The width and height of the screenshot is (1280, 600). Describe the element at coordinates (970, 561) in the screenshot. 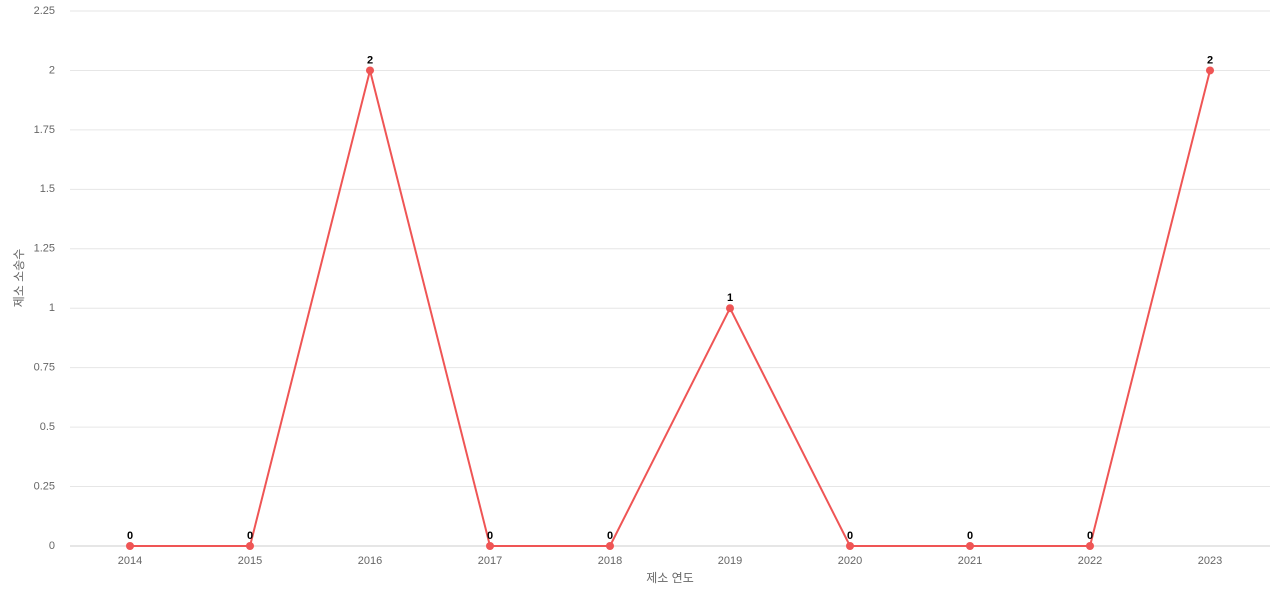

I see `x-tick-label: 2021` at that location.